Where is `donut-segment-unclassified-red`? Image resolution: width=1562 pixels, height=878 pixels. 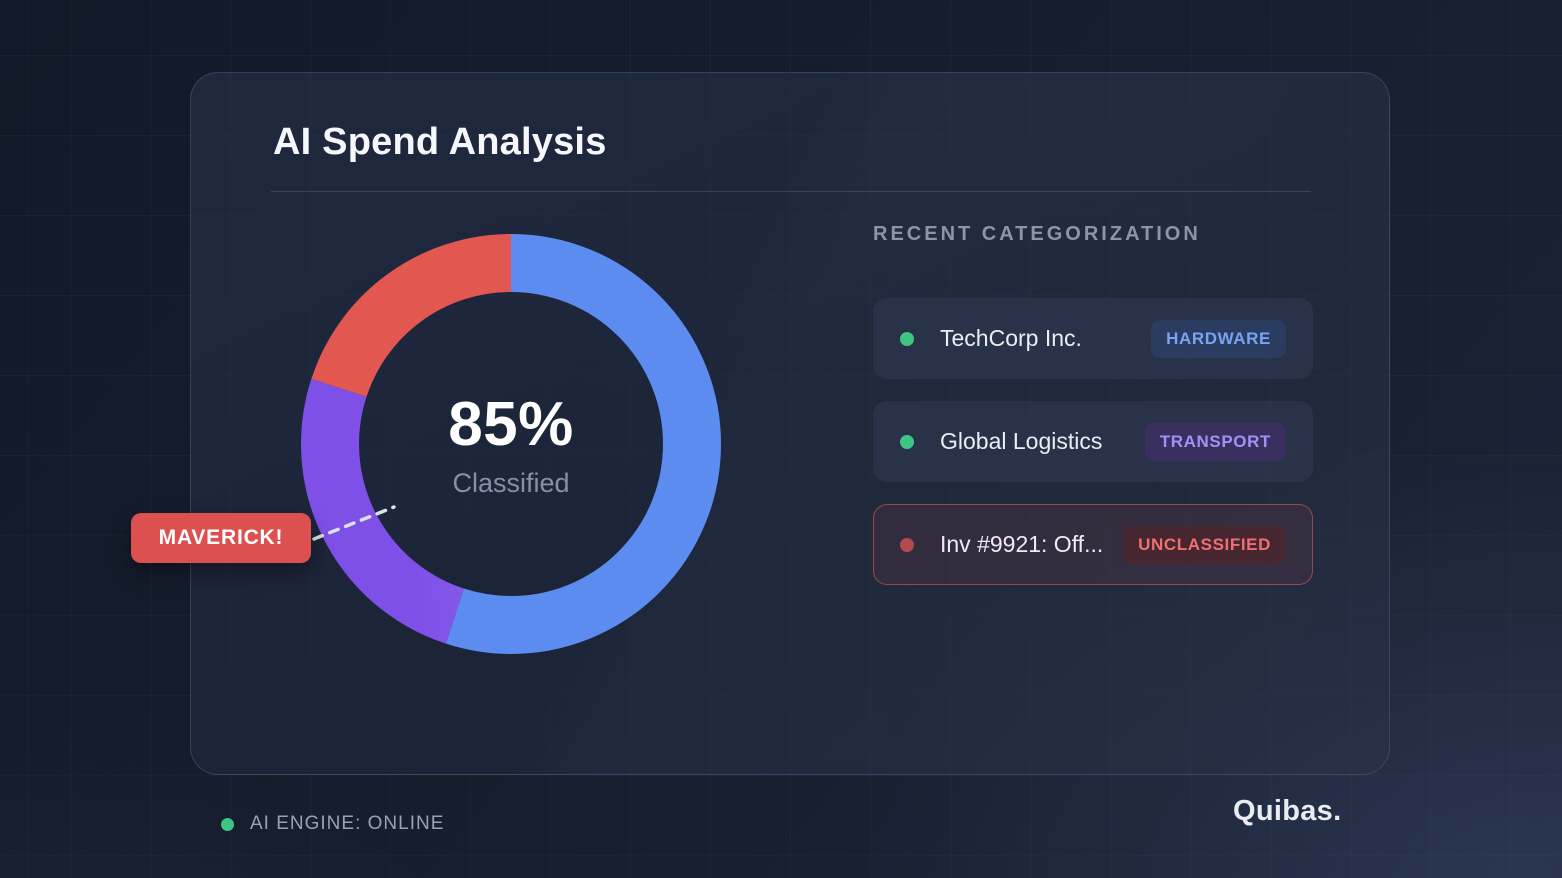 donut-segment-unclassified-red is located at coordinates (511, 444).